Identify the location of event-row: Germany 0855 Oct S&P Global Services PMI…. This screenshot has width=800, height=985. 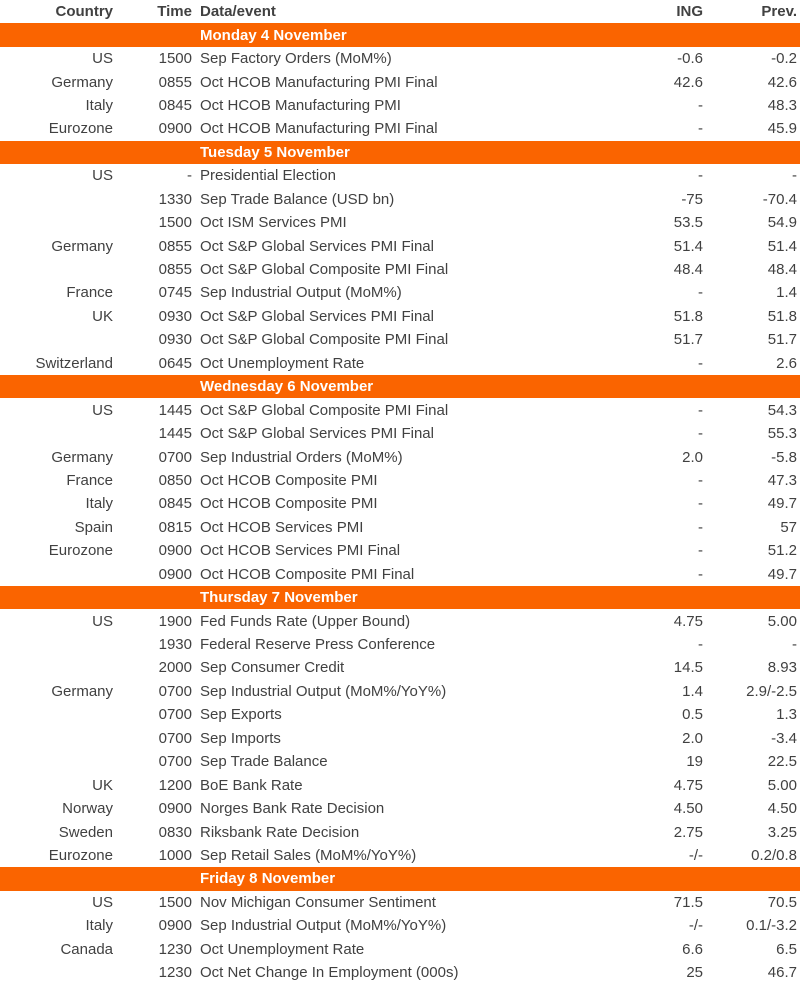
(400, 245).